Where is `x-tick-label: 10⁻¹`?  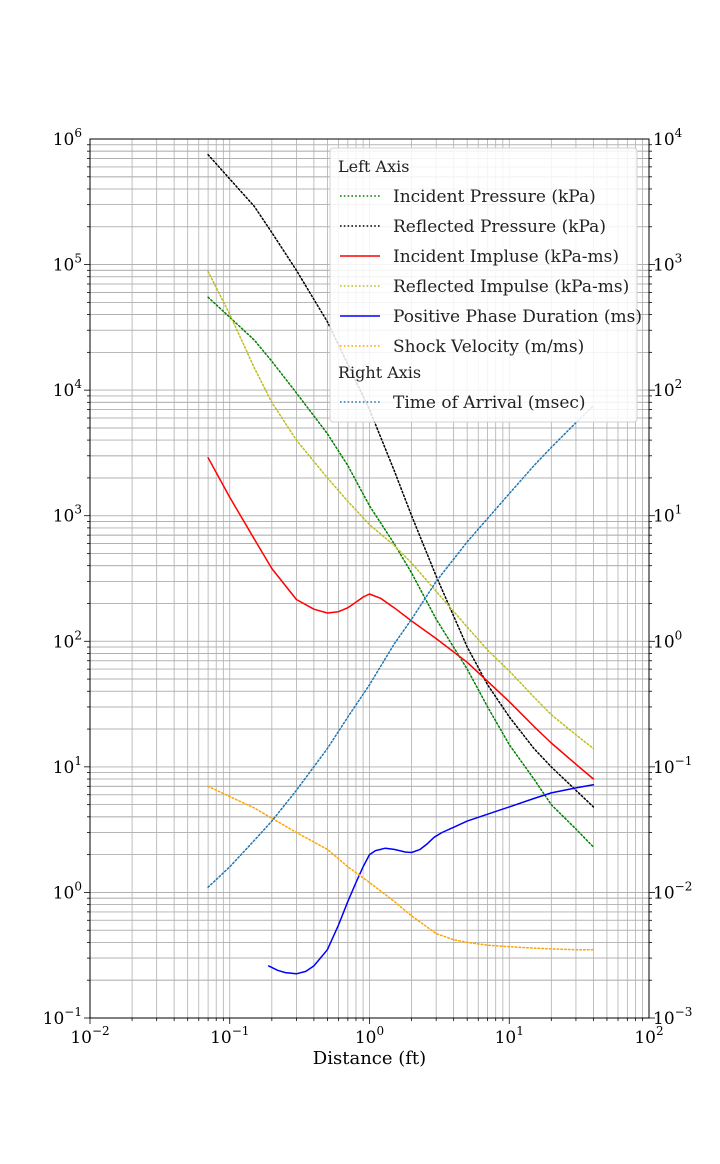 x-tick-label: 10⁻¹ is located at coordinates (229, 1036).